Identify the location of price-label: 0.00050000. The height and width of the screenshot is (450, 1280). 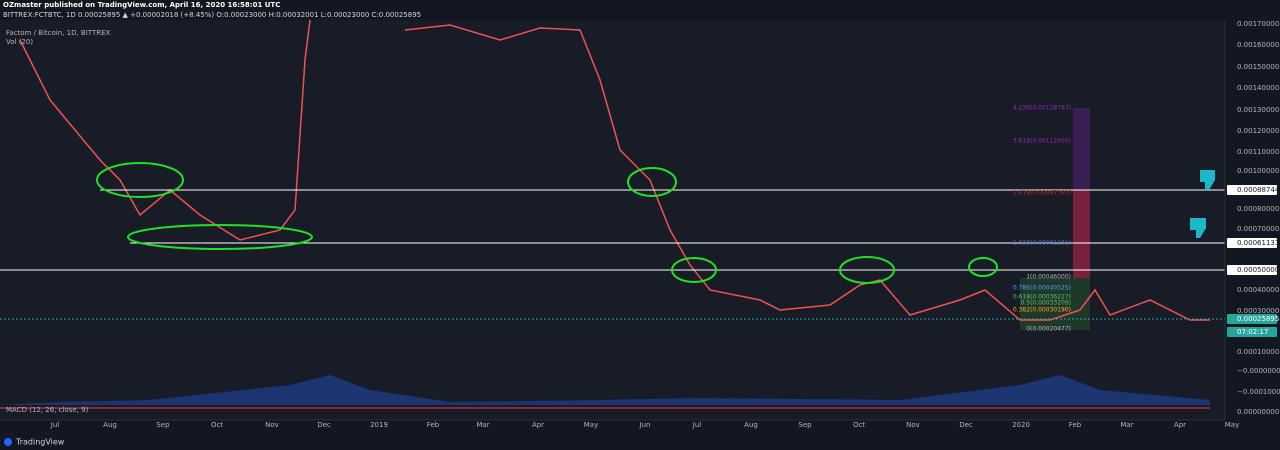
(1258, 270).